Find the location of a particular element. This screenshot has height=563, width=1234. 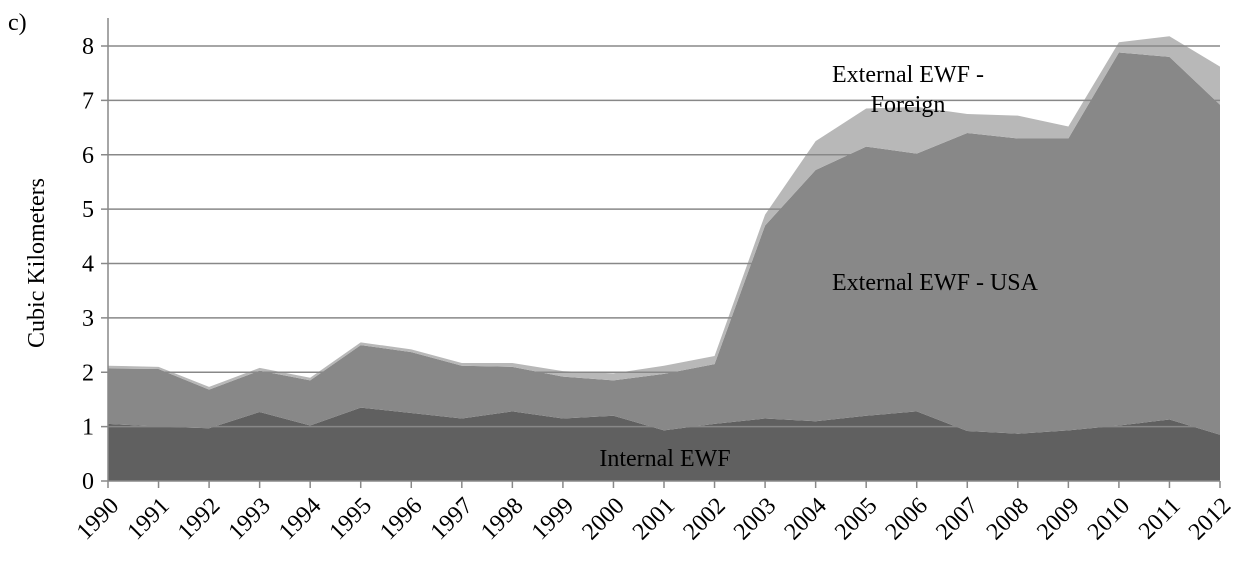

x-tick-label: 2000 is located at coordinates (603, 519).